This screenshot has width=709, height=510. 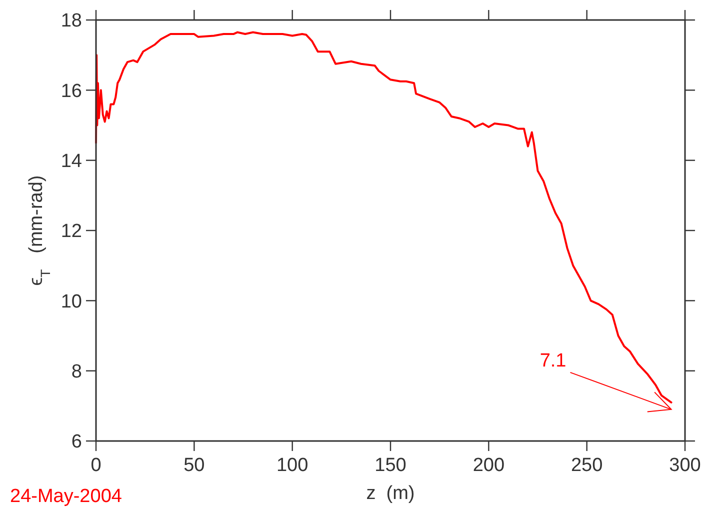 I want to click on y-tick-label: 12, so click(x=71, y=231).